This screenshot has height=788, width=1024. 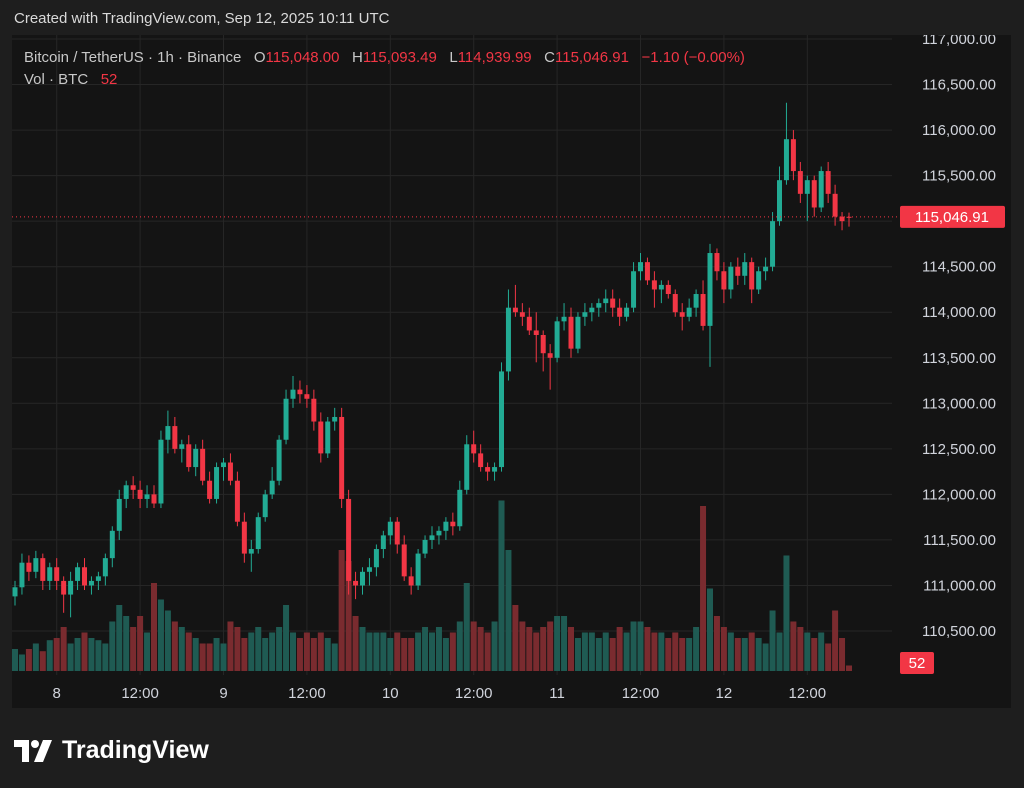 What do you see at coordinates (56, 79) in the screenshot?
I see `volume-label: Vol · BTC` at bounding box center [56, 79].